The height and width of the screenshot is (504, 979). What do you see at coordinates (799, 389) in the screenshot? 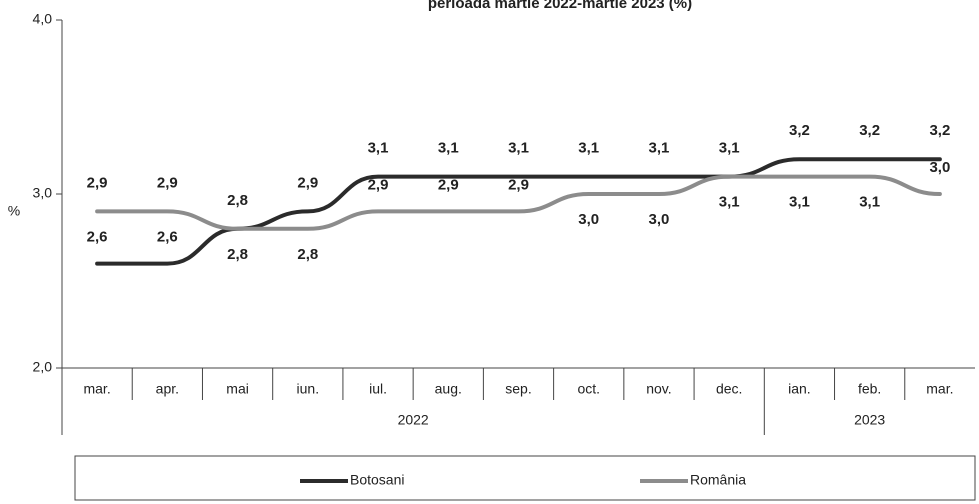
I see `x-tick-label: ian.` at bounding box center [799, 389].